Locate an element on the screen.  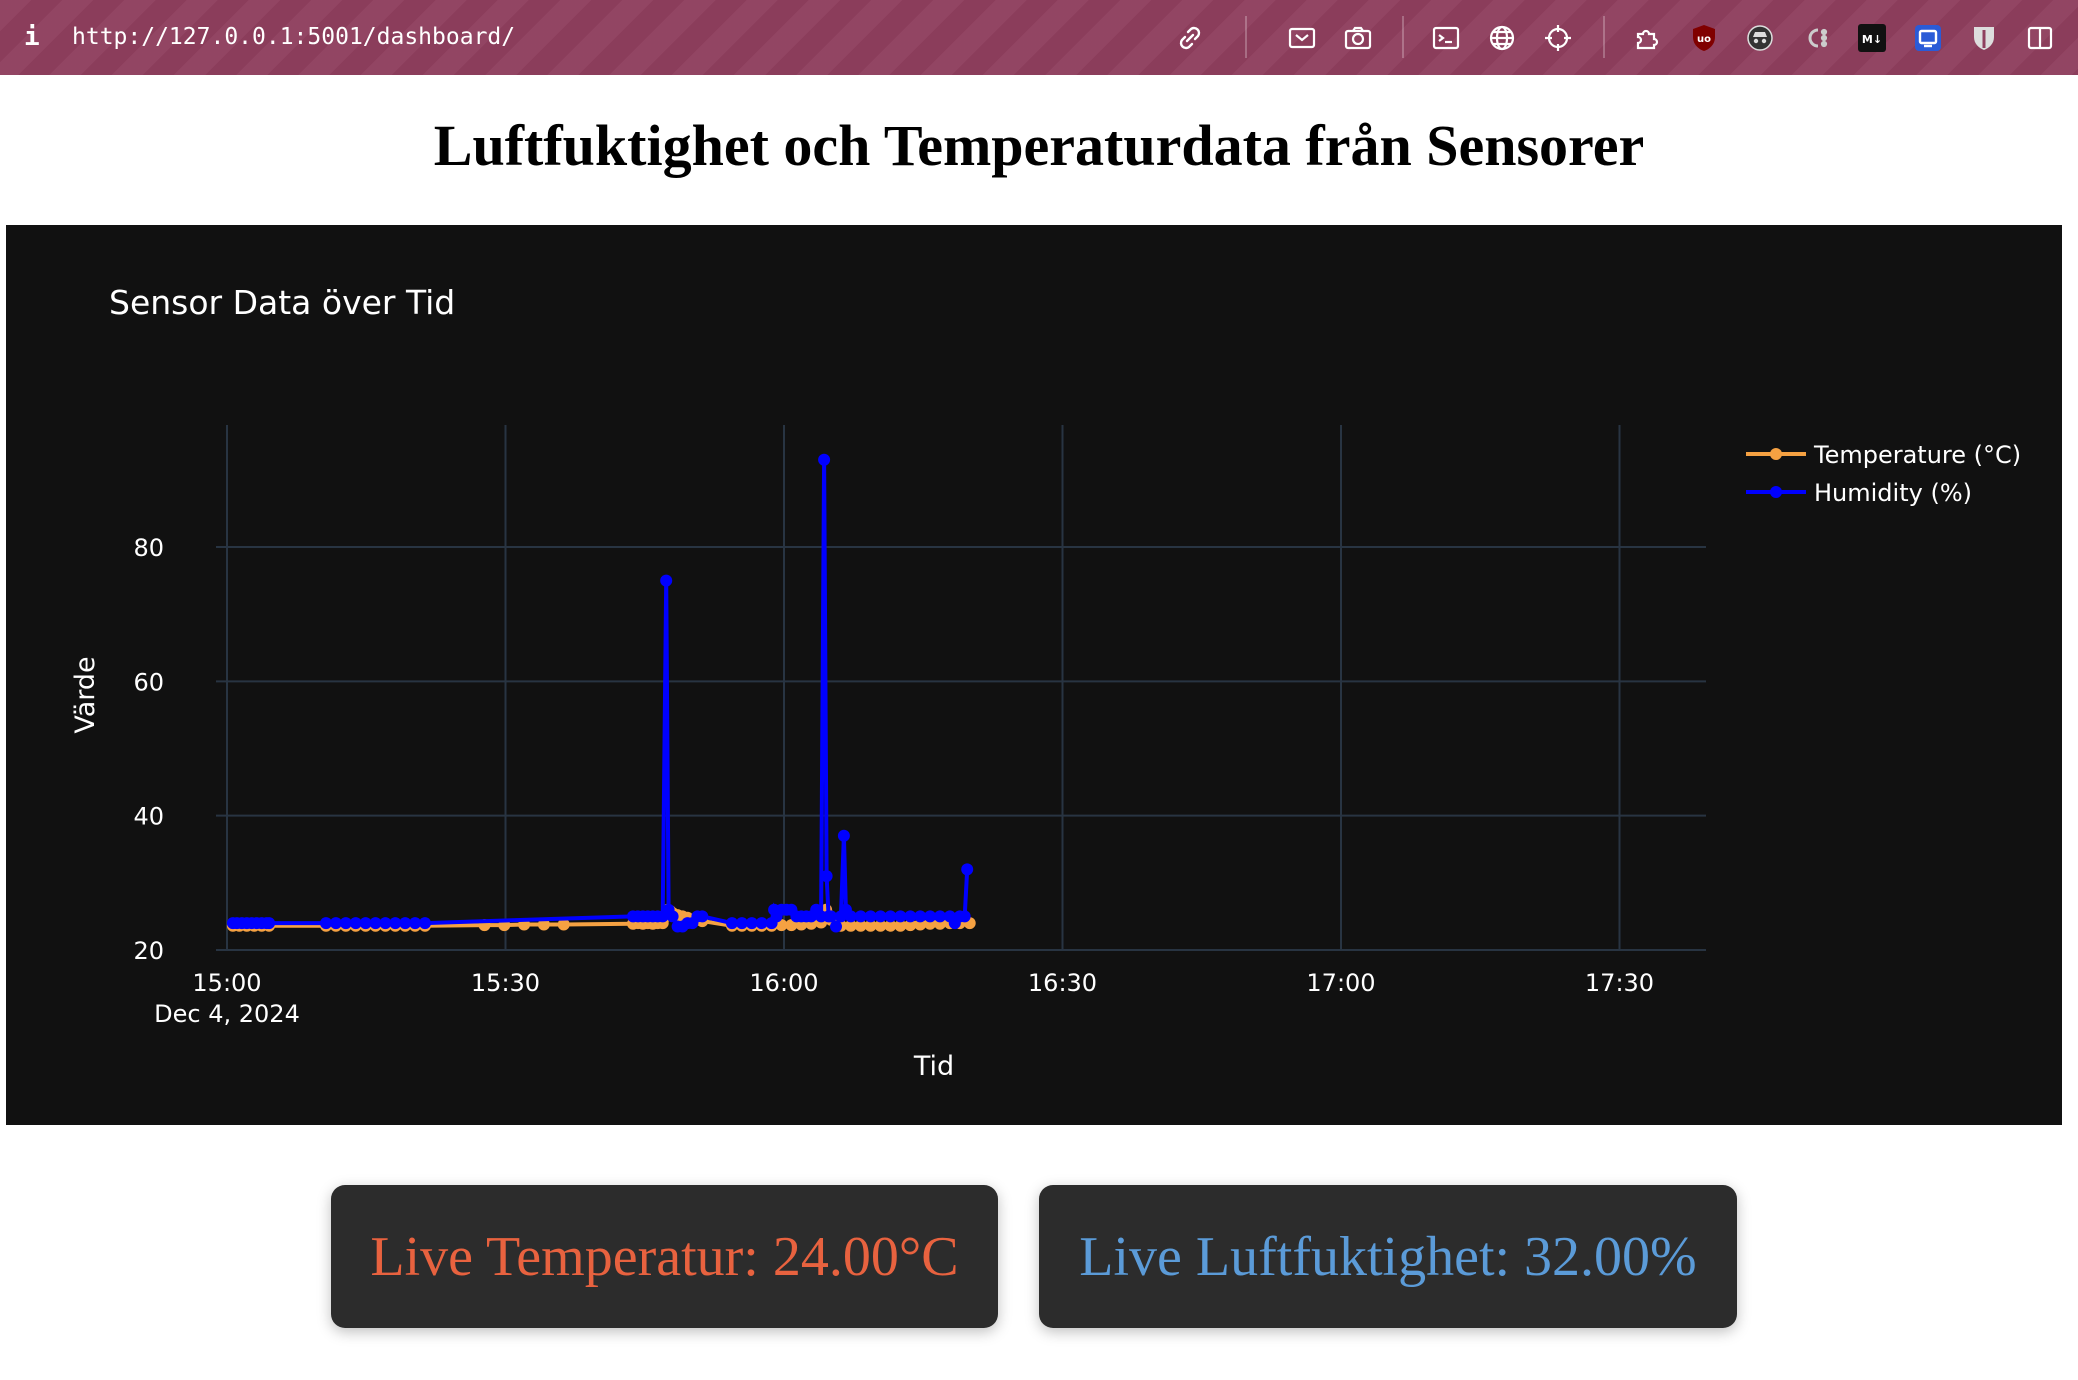
live-temperature-card: Live Temperatur: 24.00°C is located at coordinates (664, 1256).